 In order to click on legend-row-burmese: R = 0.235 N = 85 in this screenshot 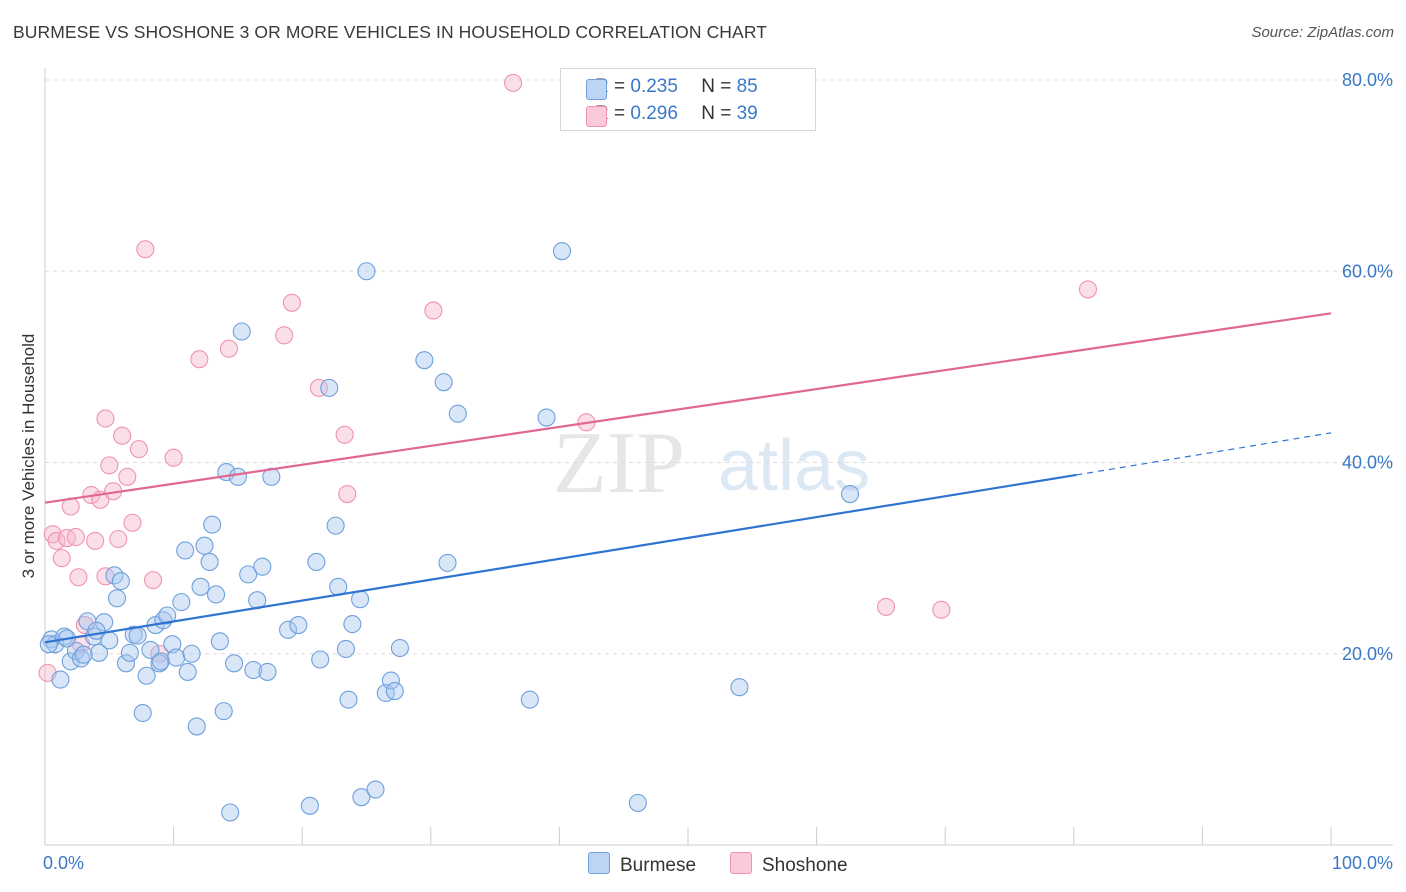, I will do `click(672, 88)`.